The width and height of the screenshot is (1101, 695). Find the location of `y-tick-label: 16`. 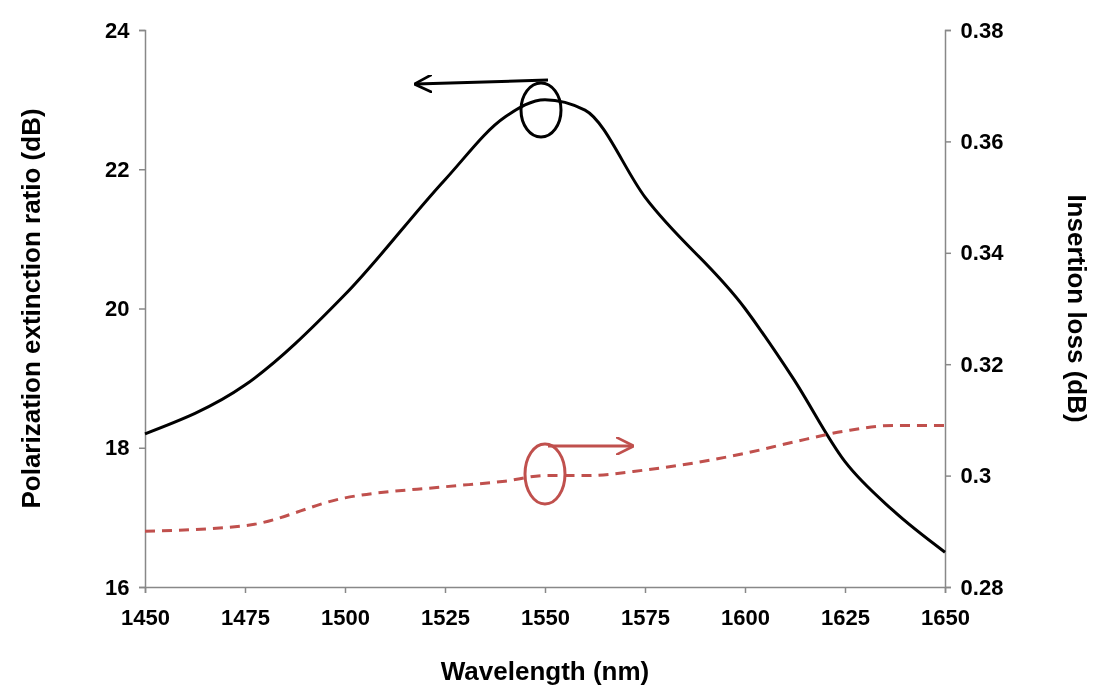

y-tick-label: 16 is located at coordinates (117, 587).